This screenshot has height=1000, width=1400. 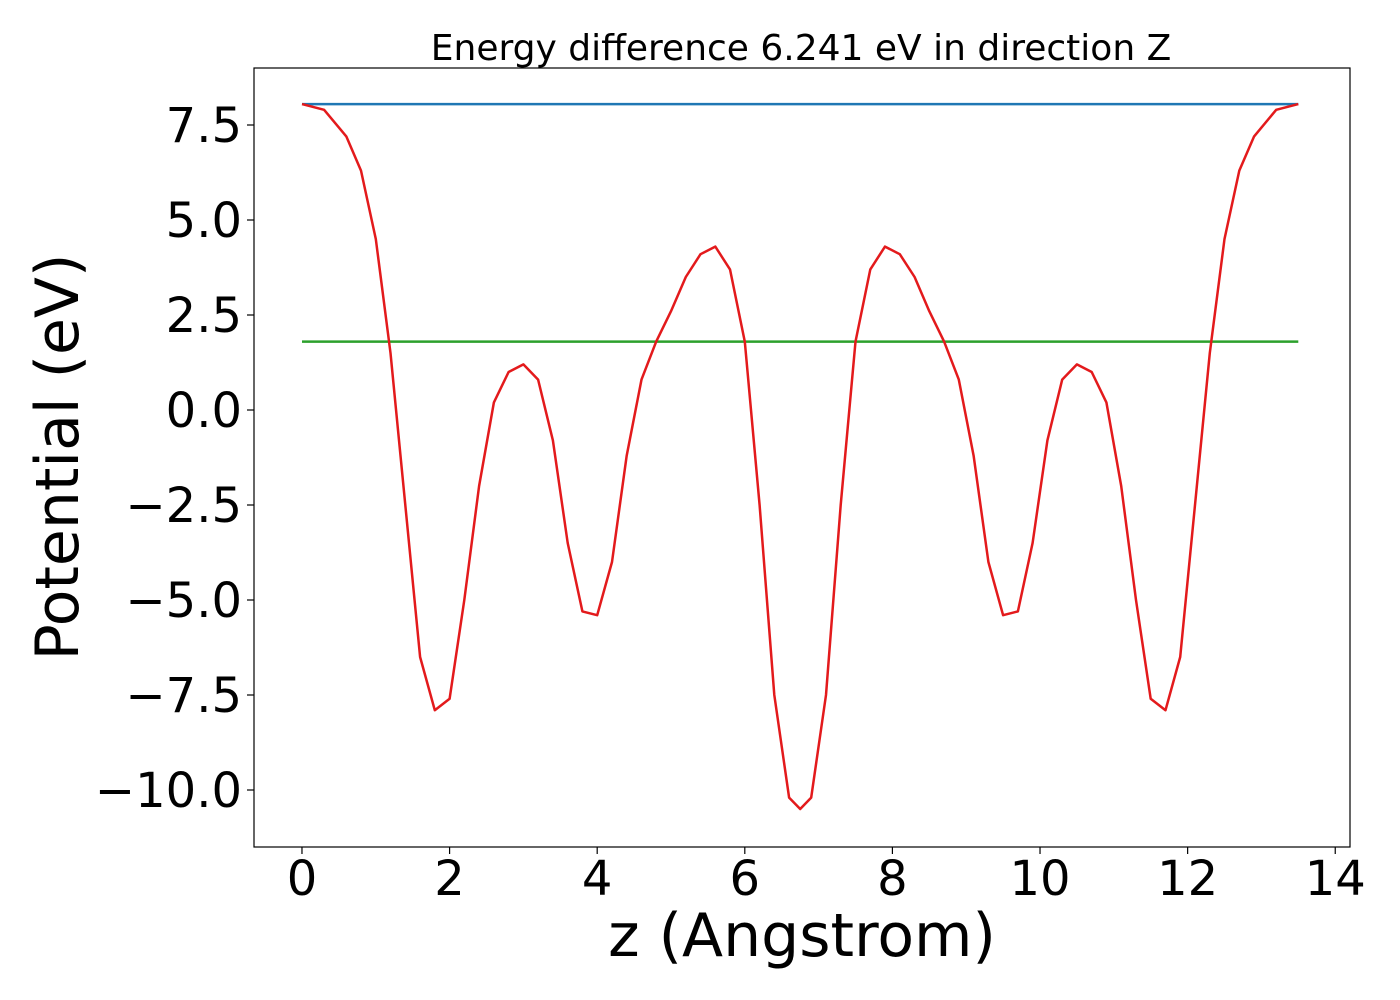 I want to click on y-tick-label: 2.5, so click(x=204, y=316).